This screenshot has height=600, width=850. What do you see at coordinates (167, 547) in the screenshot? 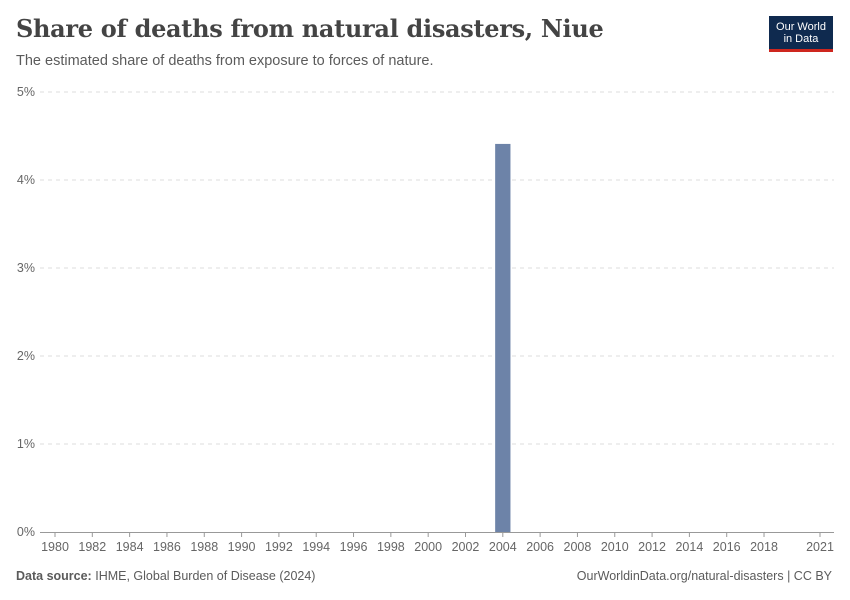
I see `x-tick-label: 1986` at bounding box center [167, 547].